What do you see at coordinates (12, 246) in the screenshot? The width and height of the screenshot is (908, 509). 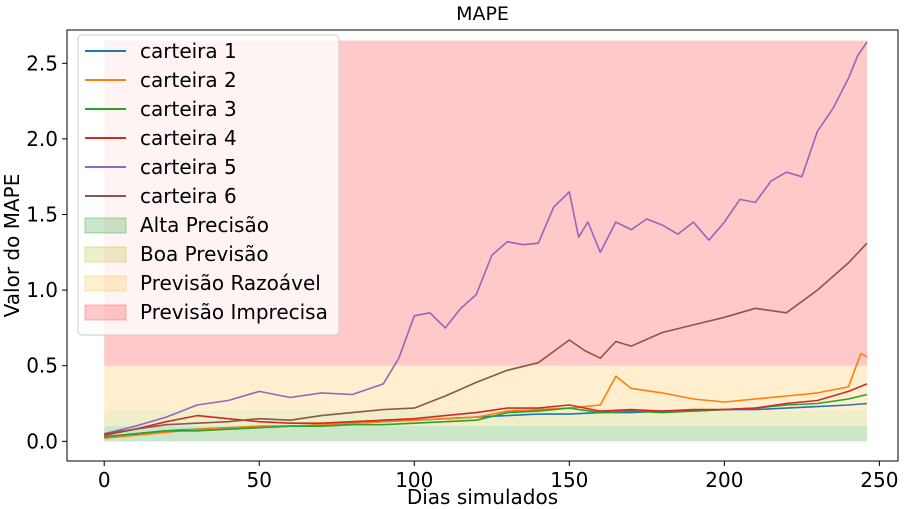 I see `y-axis-title: Valor do MAPE` at bounding box center [12, 246].